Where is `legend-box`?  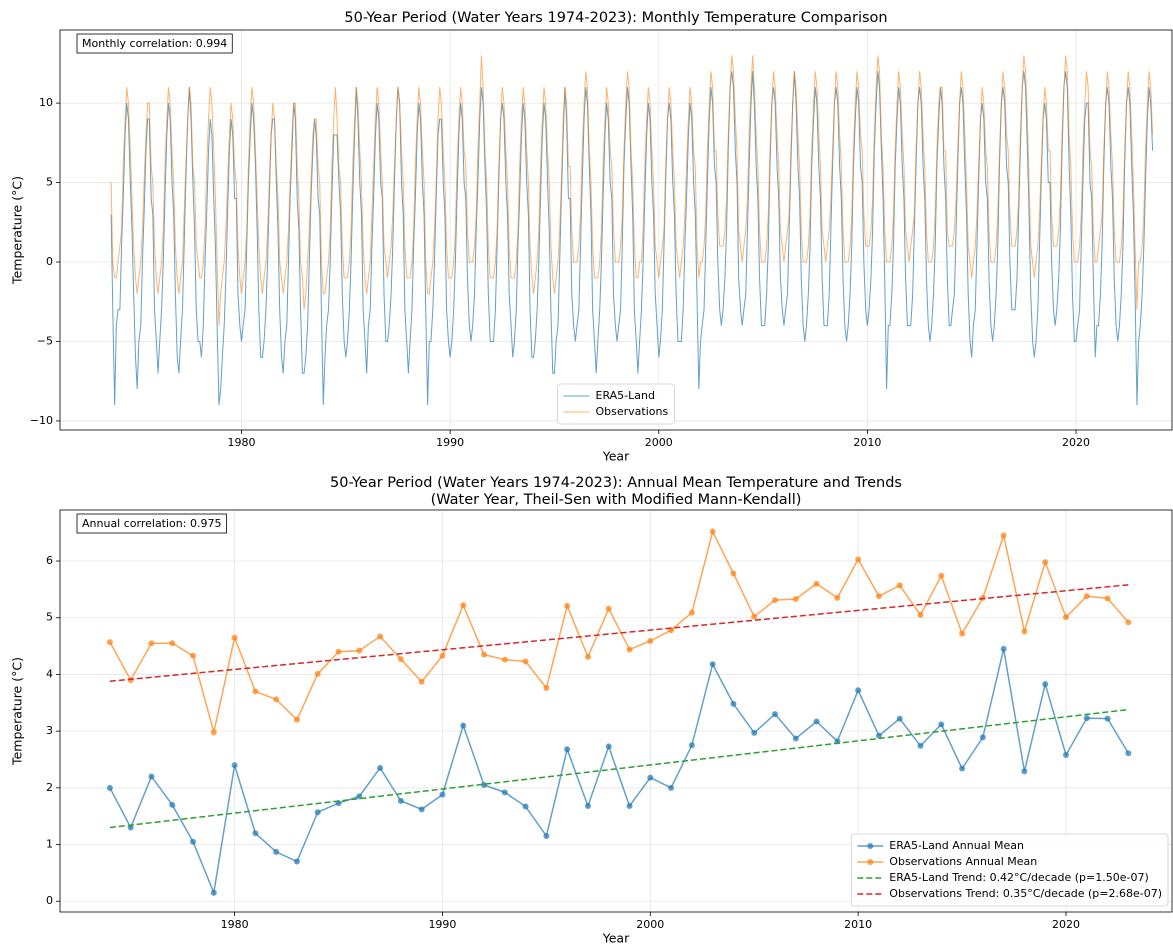
legend-box is located at coordinates (616, 404).